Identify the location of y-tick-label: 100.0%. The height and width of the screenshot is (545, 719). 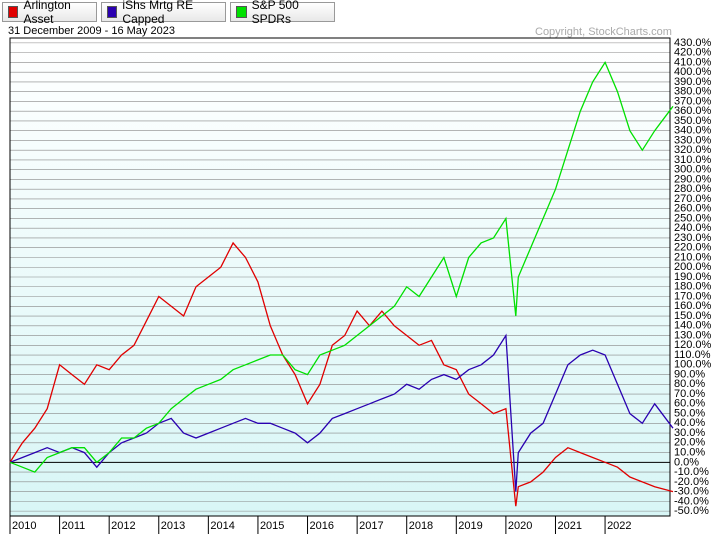
(693, 365).